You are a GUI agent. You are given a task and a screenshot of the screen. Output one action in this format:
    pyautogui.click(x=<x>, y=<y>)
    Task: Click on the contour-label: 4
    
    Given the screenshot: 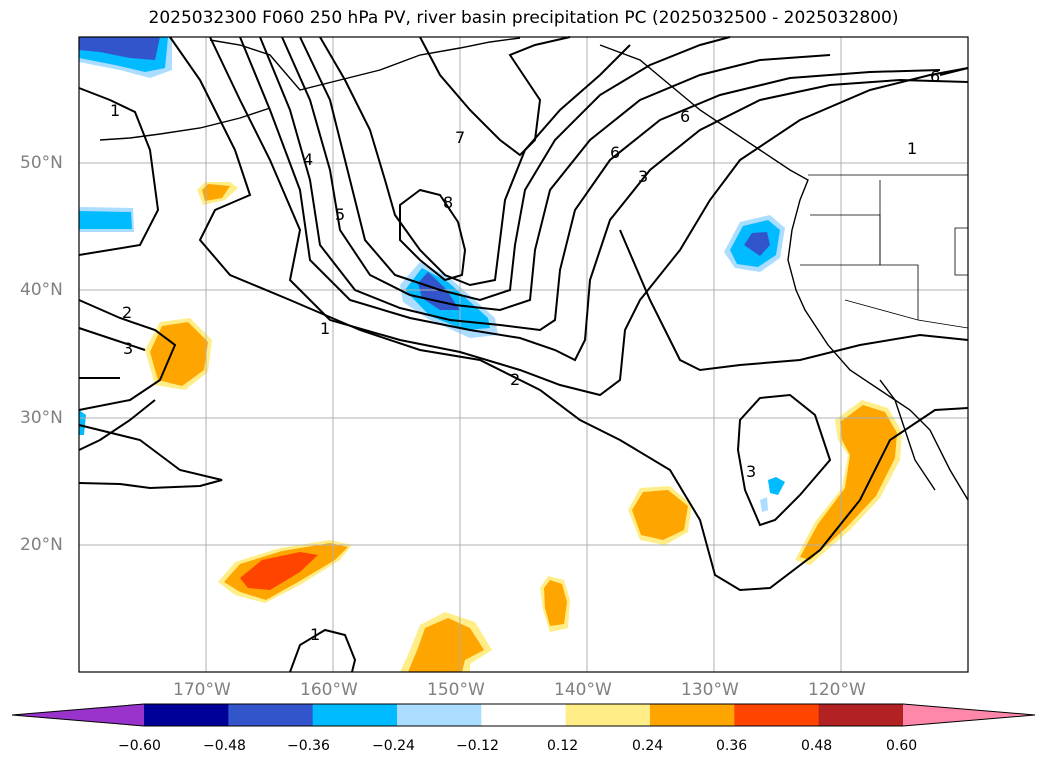 What is the action you would take?
    pyautogui.click(x=308, y=159)
    